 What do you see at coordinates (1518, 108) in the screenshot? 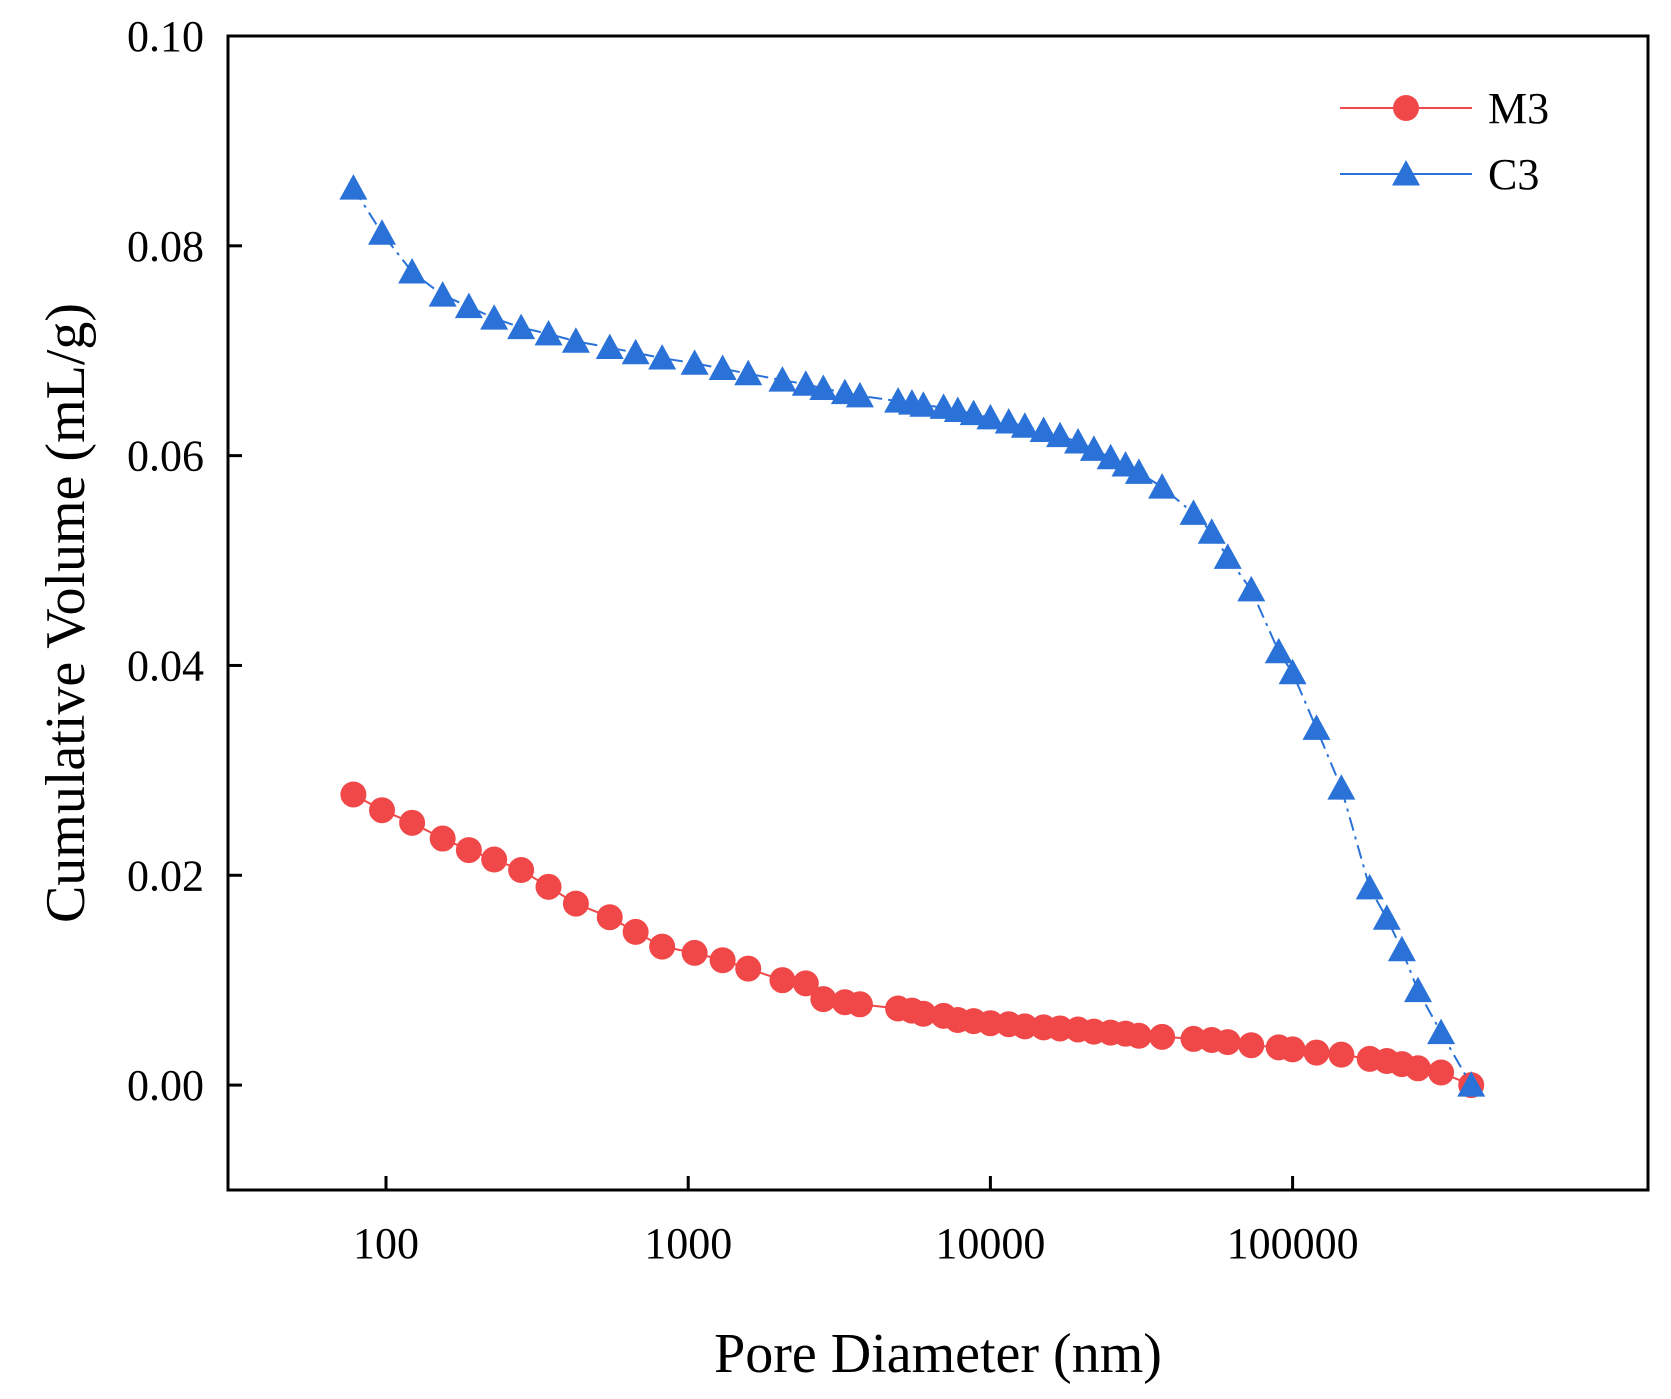
I see `legend-label: M3` at bounding box center [1518, 108].